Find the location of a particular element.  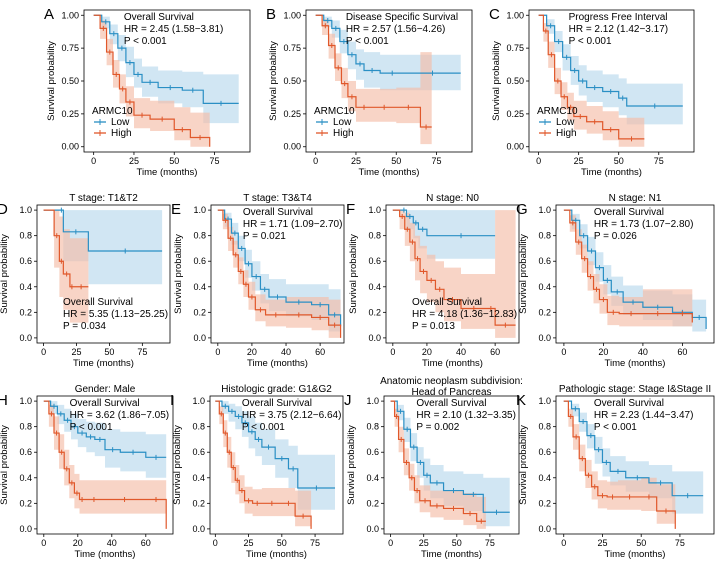

y-tick-label: 0.0 is located at coordinates (25, 338).